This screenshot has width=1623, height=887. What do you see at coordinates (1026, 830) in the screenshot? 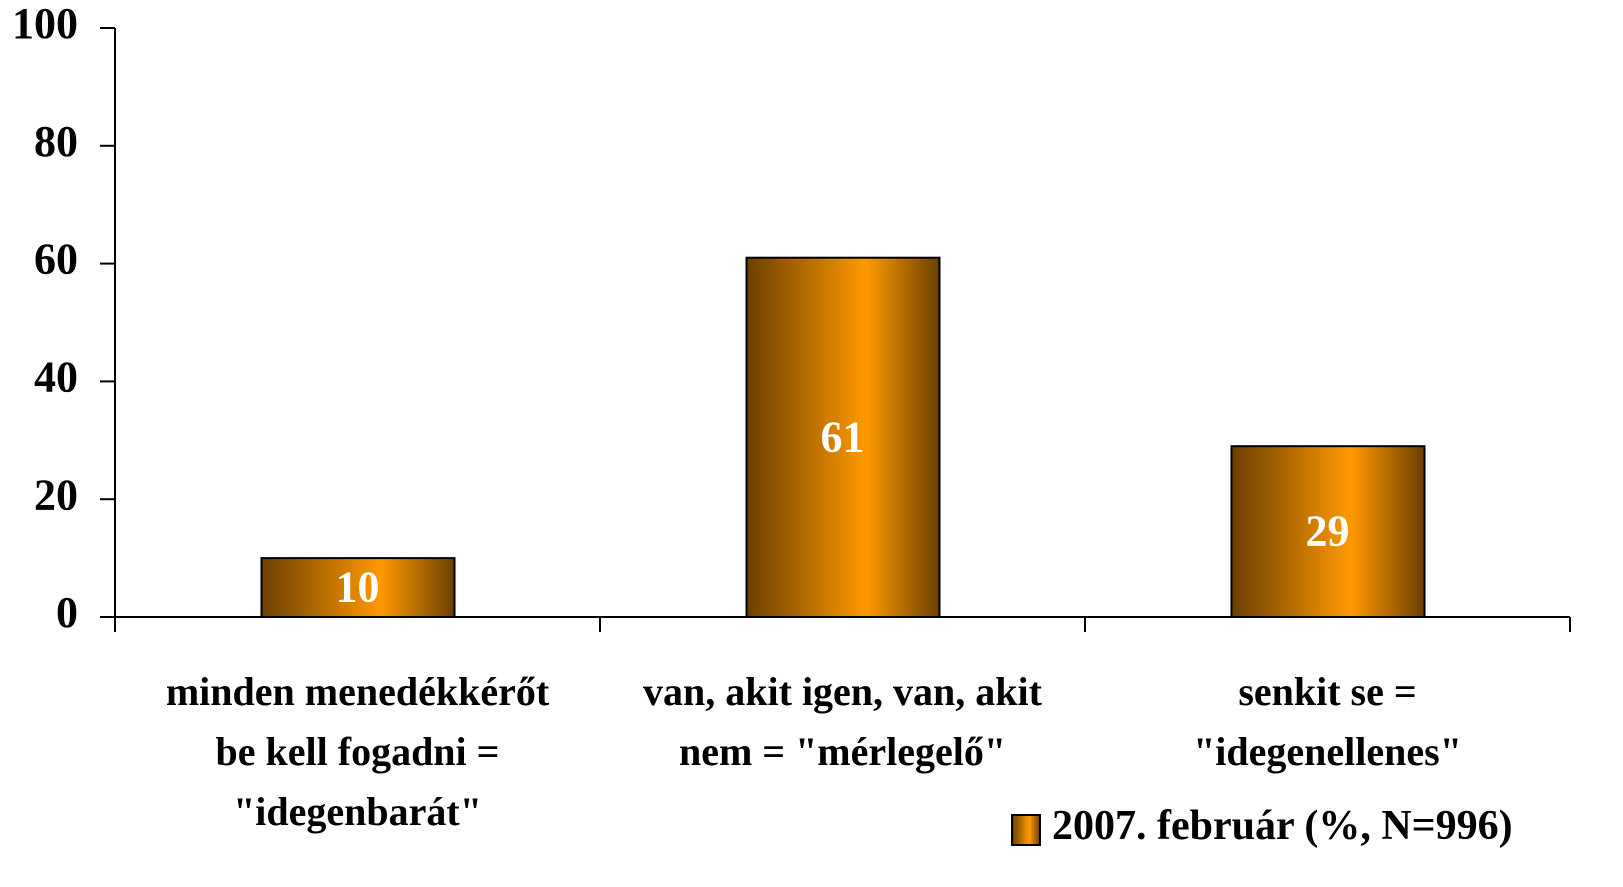
I see `legend-swatch` at bounding box center [1026, 830].